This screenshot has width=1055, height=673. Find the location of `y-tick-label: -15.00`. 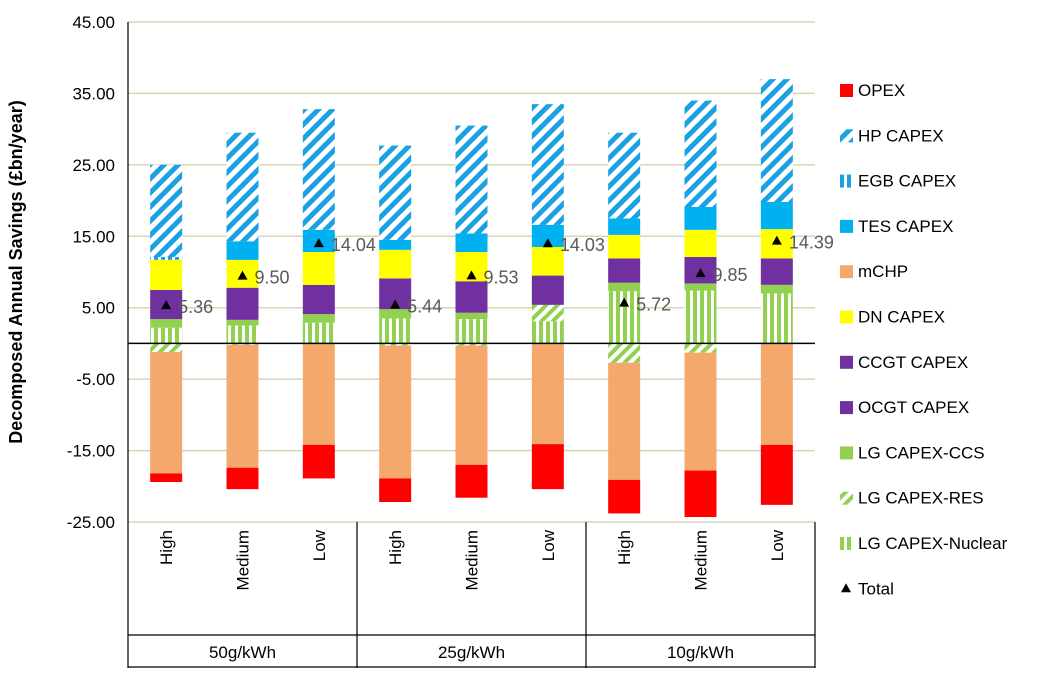

y-tick-label: -15.00 is located at coordinates (91, 451).